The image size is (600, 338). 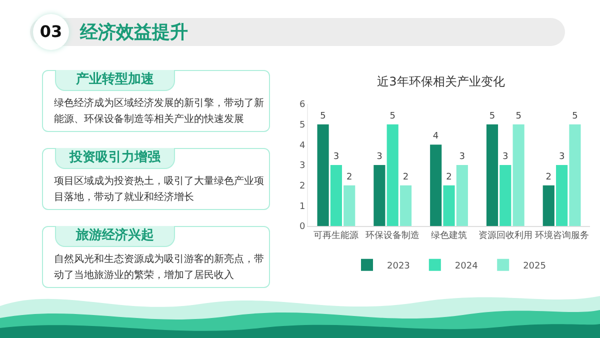 I want to click on y-tick-label: 3, so click(x=302, y=166).